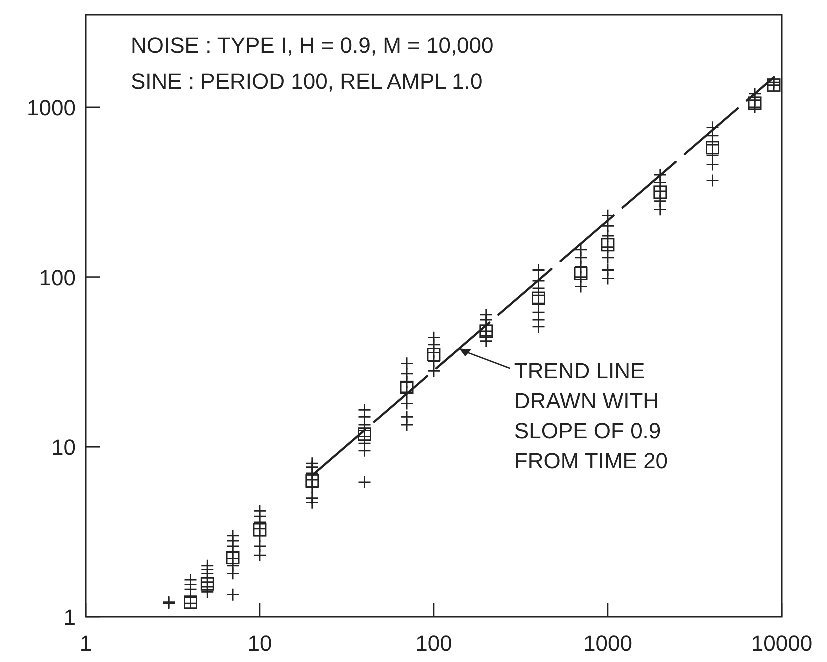  Describe the element at coordinates (86, 643) in the screenshot. I see `x-tick-label: 1` at that location.